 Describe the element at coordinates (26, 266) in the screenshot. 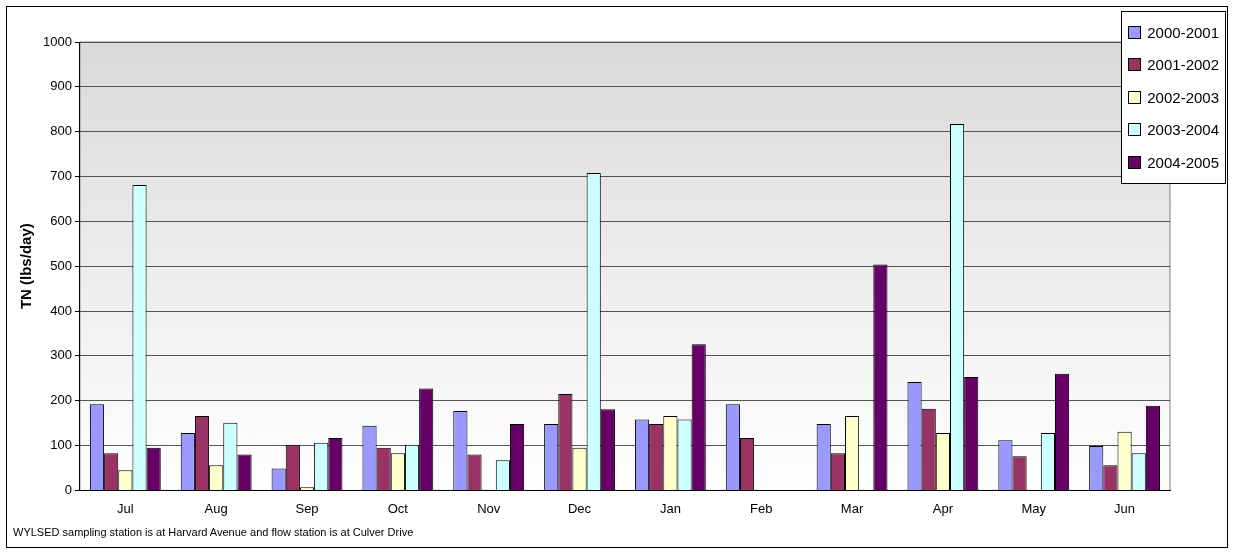

I see `y-axis-title: TN (lbs/day)` at that location.